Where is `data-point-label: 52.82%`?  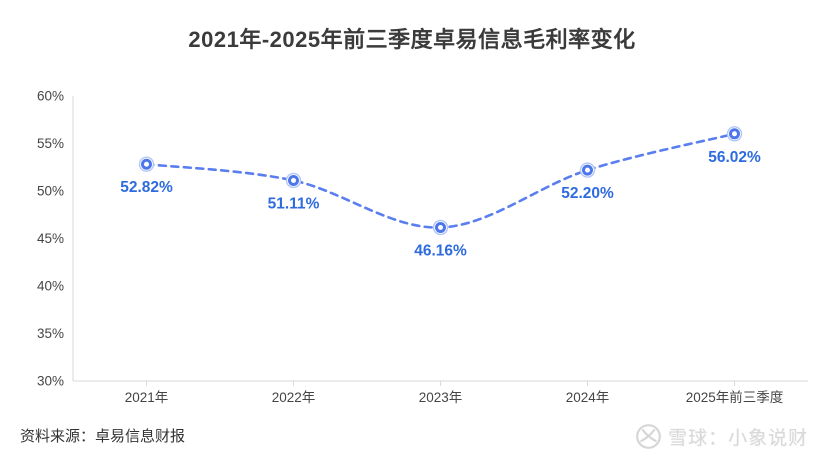 data-point-label: 52.82% is located at coordinates (146, 187).